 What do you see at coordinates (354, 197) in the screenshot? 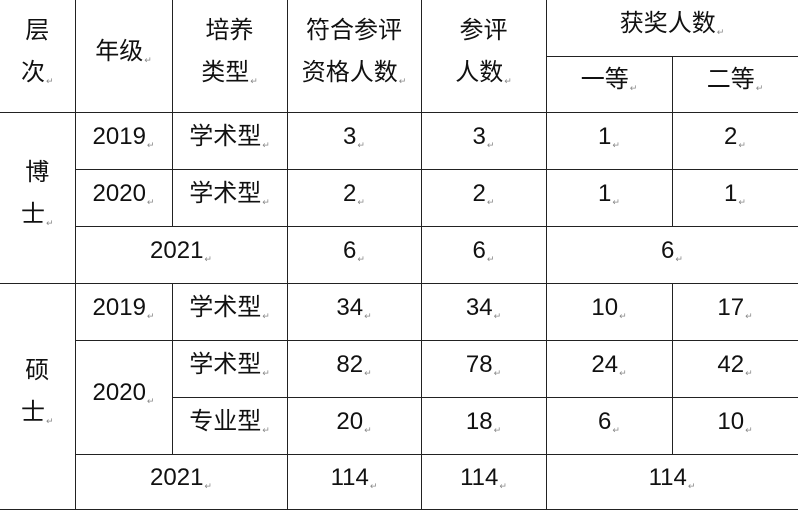
I see `eligible-cell: 2` at bounding box center [354, 197].